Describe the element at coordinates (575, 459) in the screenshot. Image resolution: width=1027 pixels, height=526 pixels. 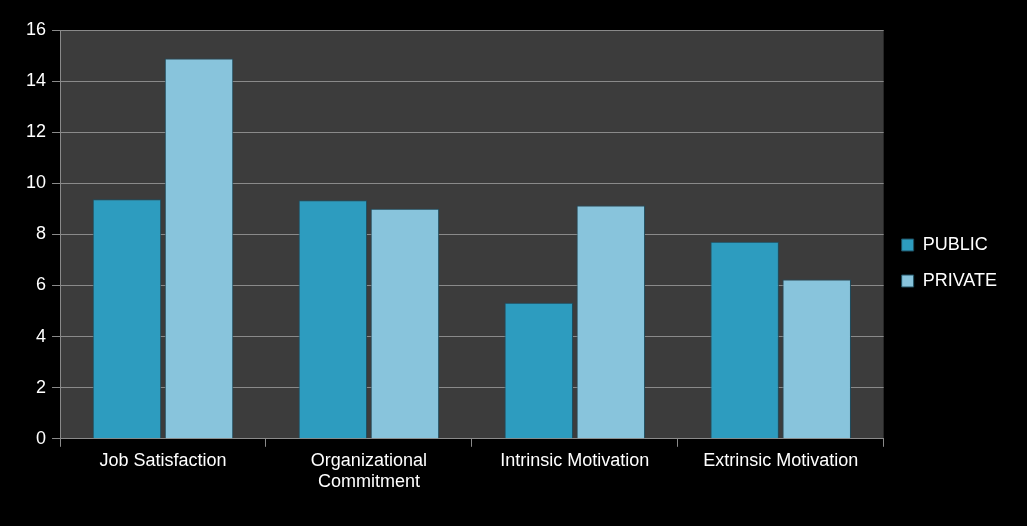
I see `x-tick-label: Intrinsic Motivation` at that location.